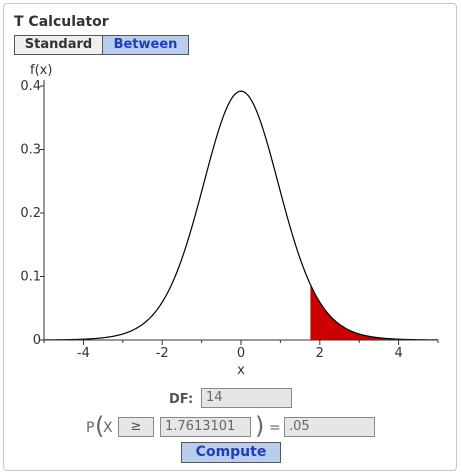 The width and height of the screenshot is (462, 476). What do you see at coordinates (136, 427) in the screenshot?
I see `operator-select: ≥` at bounding box center [136, 427].